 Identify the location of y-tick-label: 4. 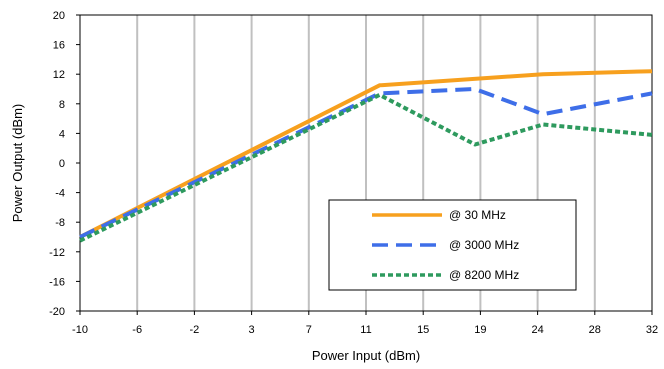
(62, 134).